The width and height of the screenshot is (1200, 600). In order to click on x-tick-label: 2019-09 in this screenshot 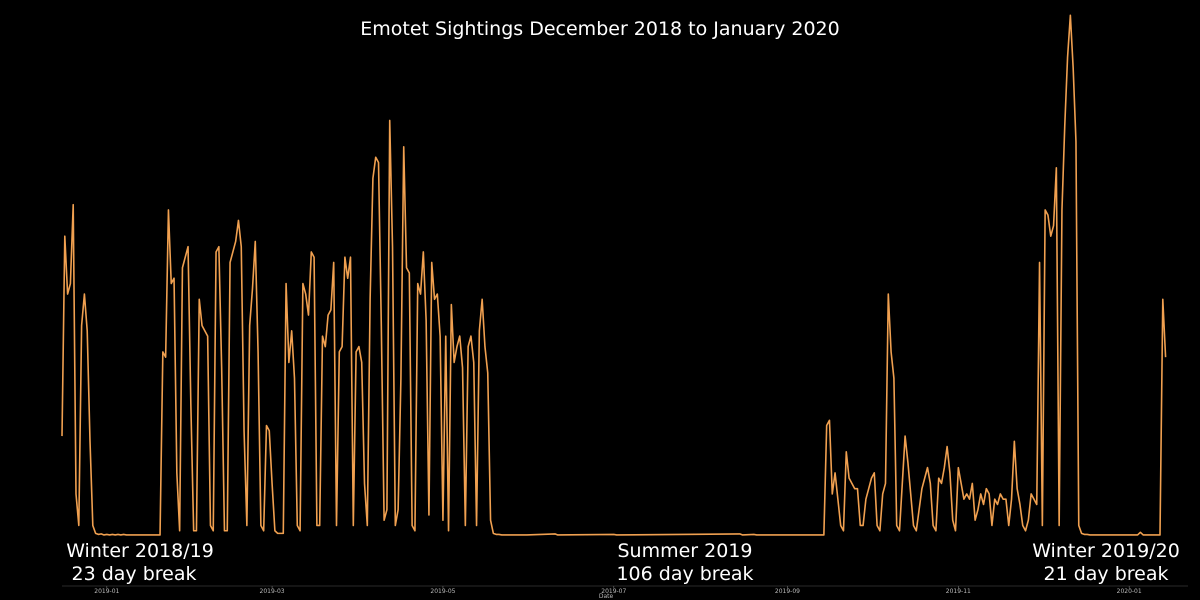, I will do `click(787, 591)`.